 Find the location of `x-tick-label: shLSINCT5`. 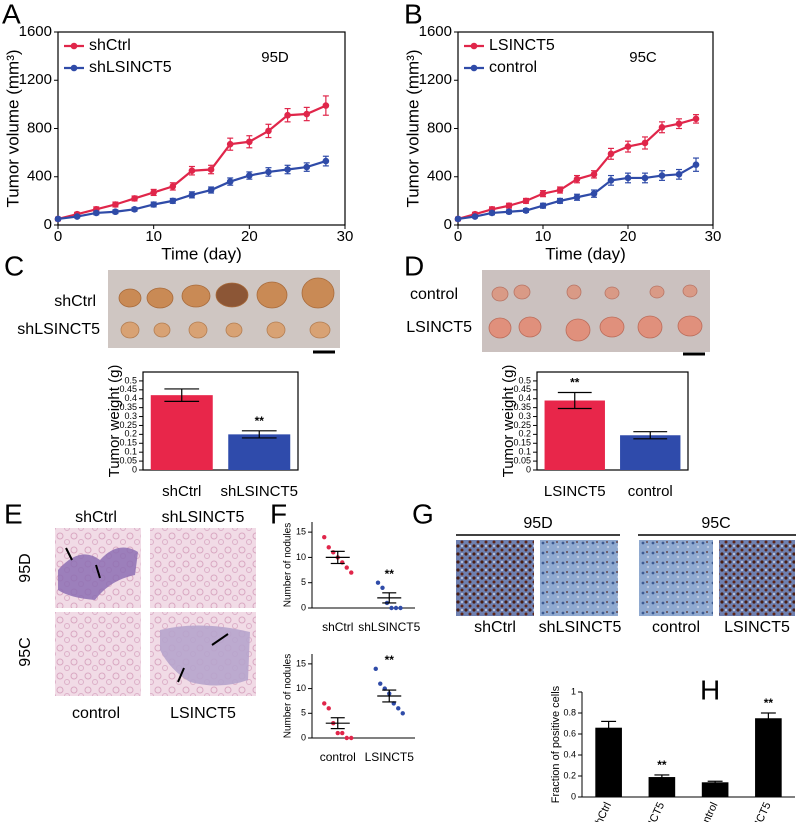

x-tick-label: shLSINCT5 is located at coordinates (259, 491).